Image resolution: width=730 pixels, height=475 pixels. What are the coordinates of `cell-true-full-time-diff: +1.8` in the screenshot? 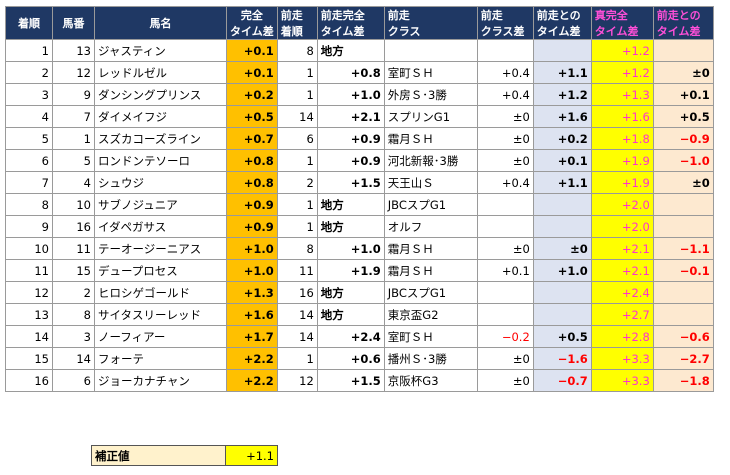 It's located at (622, 138).